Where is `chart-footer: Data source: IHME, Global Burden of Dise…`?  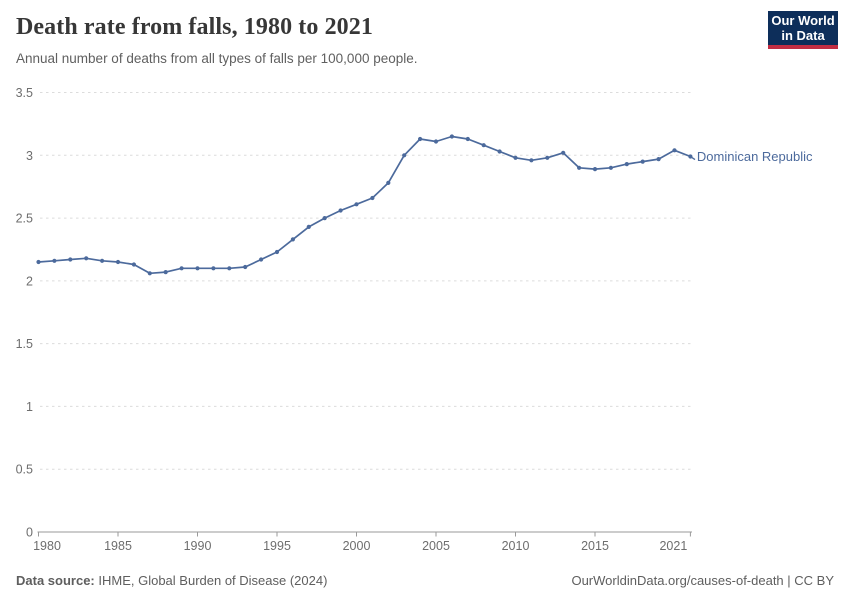
chart-footer: Data source: IHME, Global Burden of Dise… is located at coordinates (425, 580).